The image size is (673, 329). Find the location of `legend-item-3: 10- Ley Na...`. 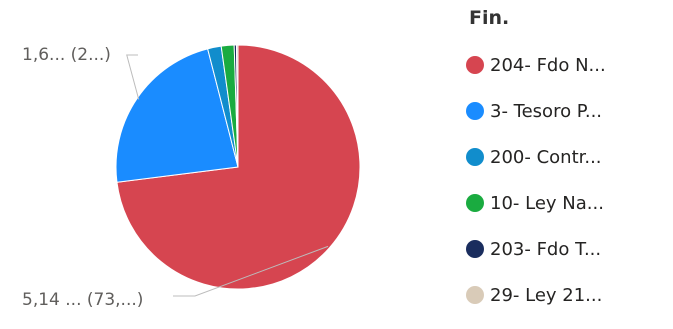

legend-item-3: 10- Ley Na... is located at coordinates (536, 203).